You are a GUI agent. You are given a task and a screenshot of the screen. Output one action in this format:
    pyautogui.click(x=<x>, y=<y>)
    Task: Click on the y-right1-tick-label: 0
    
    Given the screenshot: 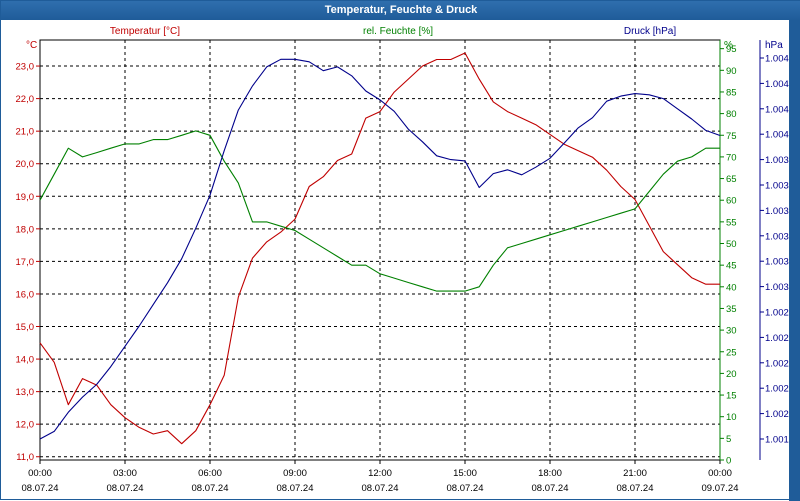 What is the action you would take?
    pyautogui.click(x=728, y=461)
    